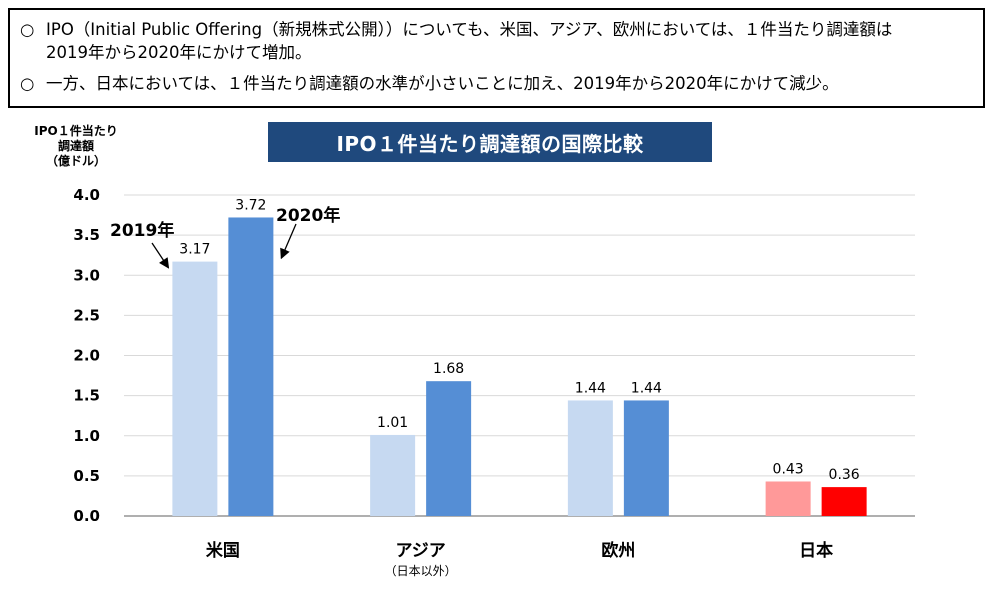 This screenshot has width=995, height=592. What do you see at coordinates (86, 315) in the screenshot?
I see `y-tick-label: 2.5` at bounding box center [86, 315].